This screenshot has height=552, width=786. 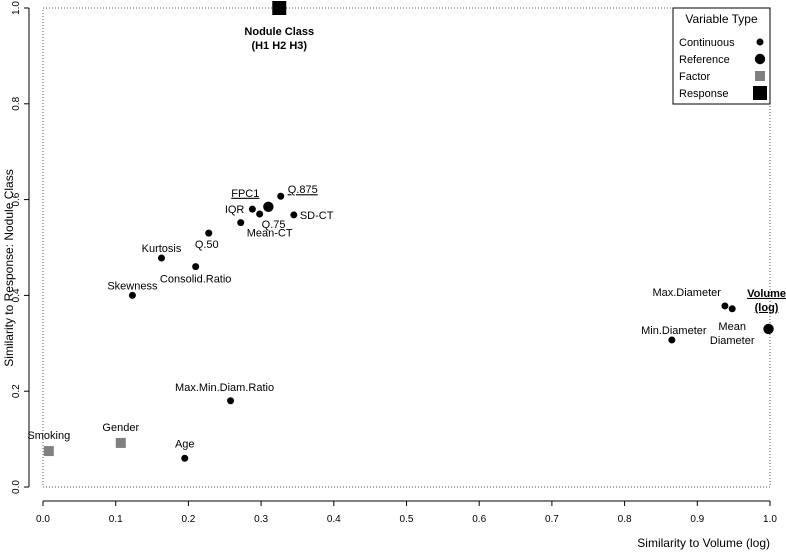 What do you see at coordinates (274, 225) in the screenshot?
I see `point-label: Q.75` at bounding box center [274, 225].